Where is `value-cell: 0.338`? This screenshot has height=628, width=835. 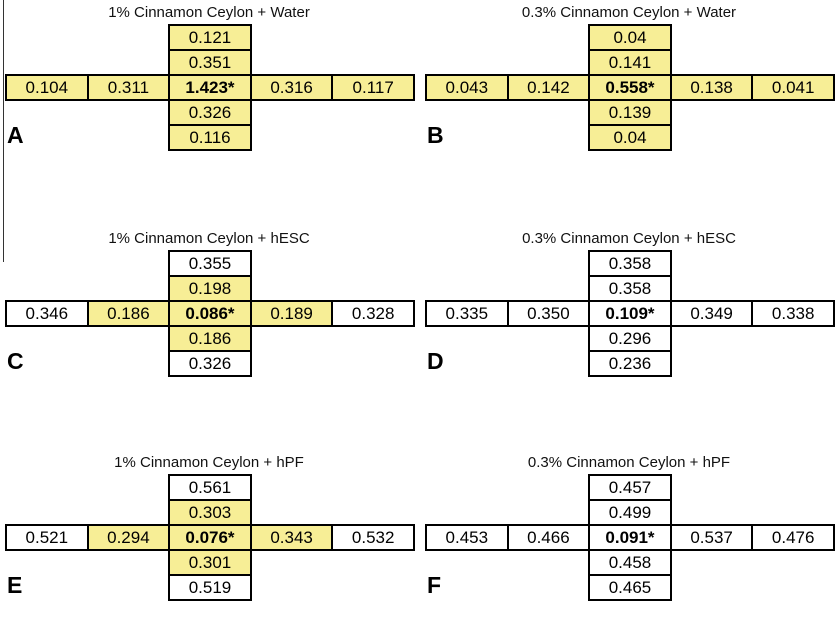 value-cell: 0.338 is located at coordinates (793, 313).